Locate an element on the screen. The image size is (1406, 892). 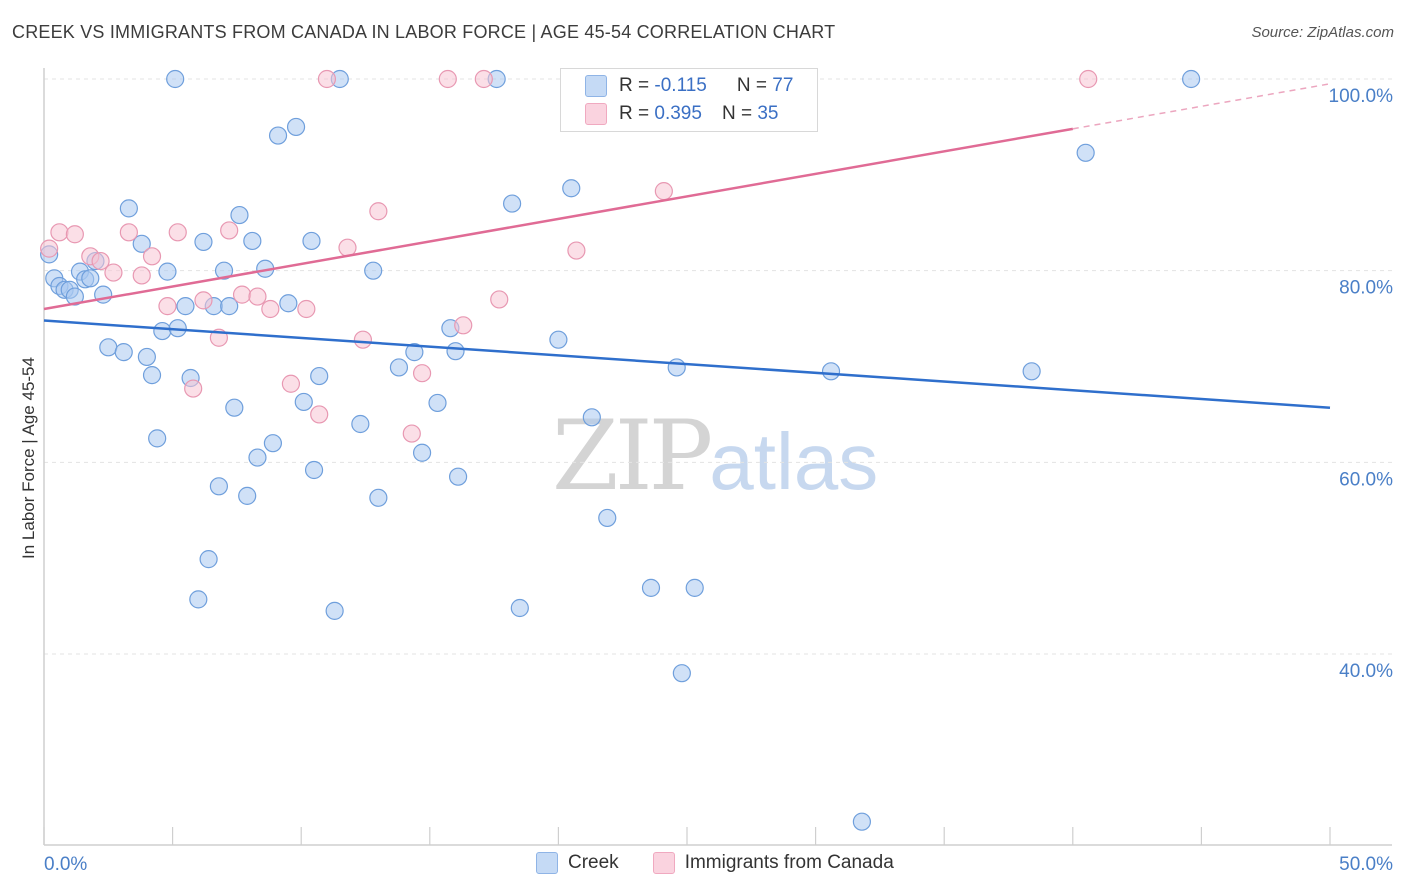
x-tick-label: 0.0% is located at coordinates (65, 864).